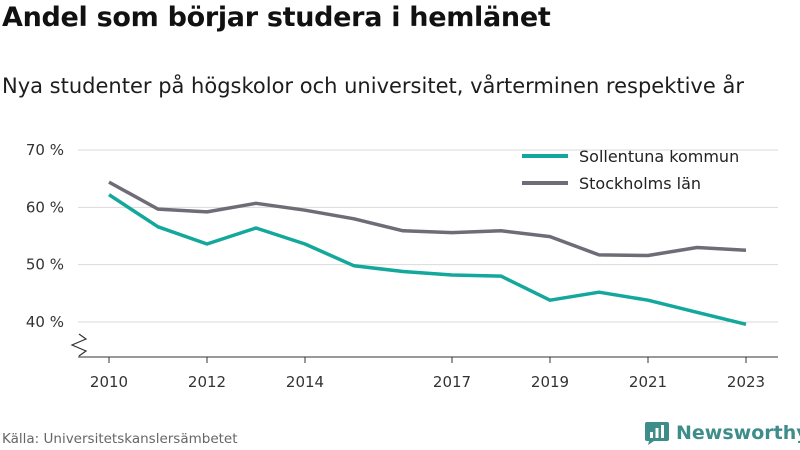 This screenshot has height=450, width=800. What do you see at coordinates (428, 373) in the screenshot?
I see `x-axis: 2010 2012 2014 2017 2019 2021 2023` at bounding box center [428, 373].